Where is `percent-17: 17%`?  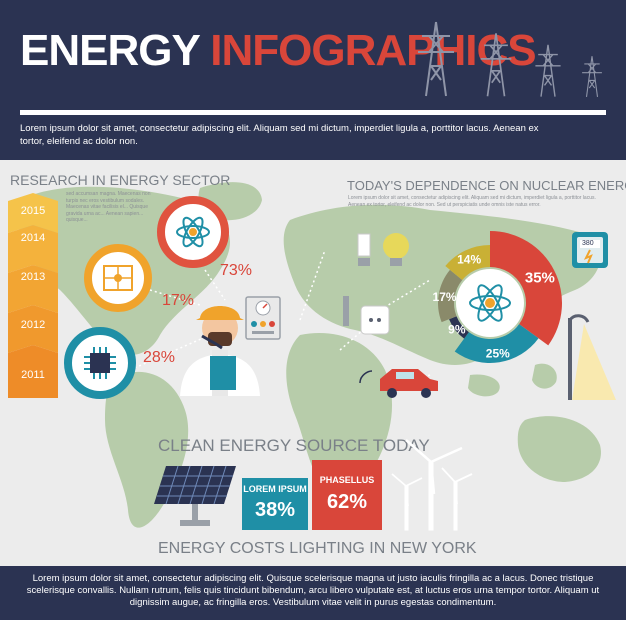
percent-17: 17% is located at coordinates (178, 300).